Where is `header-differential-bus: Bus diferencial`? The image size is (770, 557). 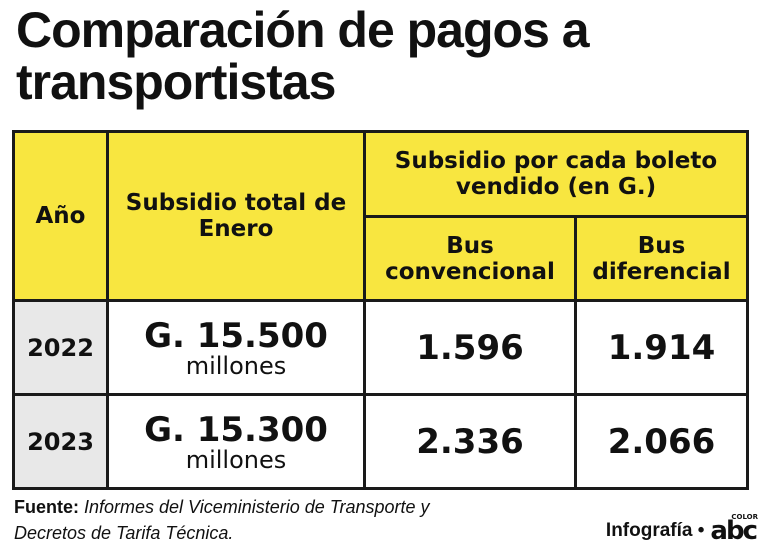 header-differential-bus: Bus diferencial is located at coordinates (661, 258).